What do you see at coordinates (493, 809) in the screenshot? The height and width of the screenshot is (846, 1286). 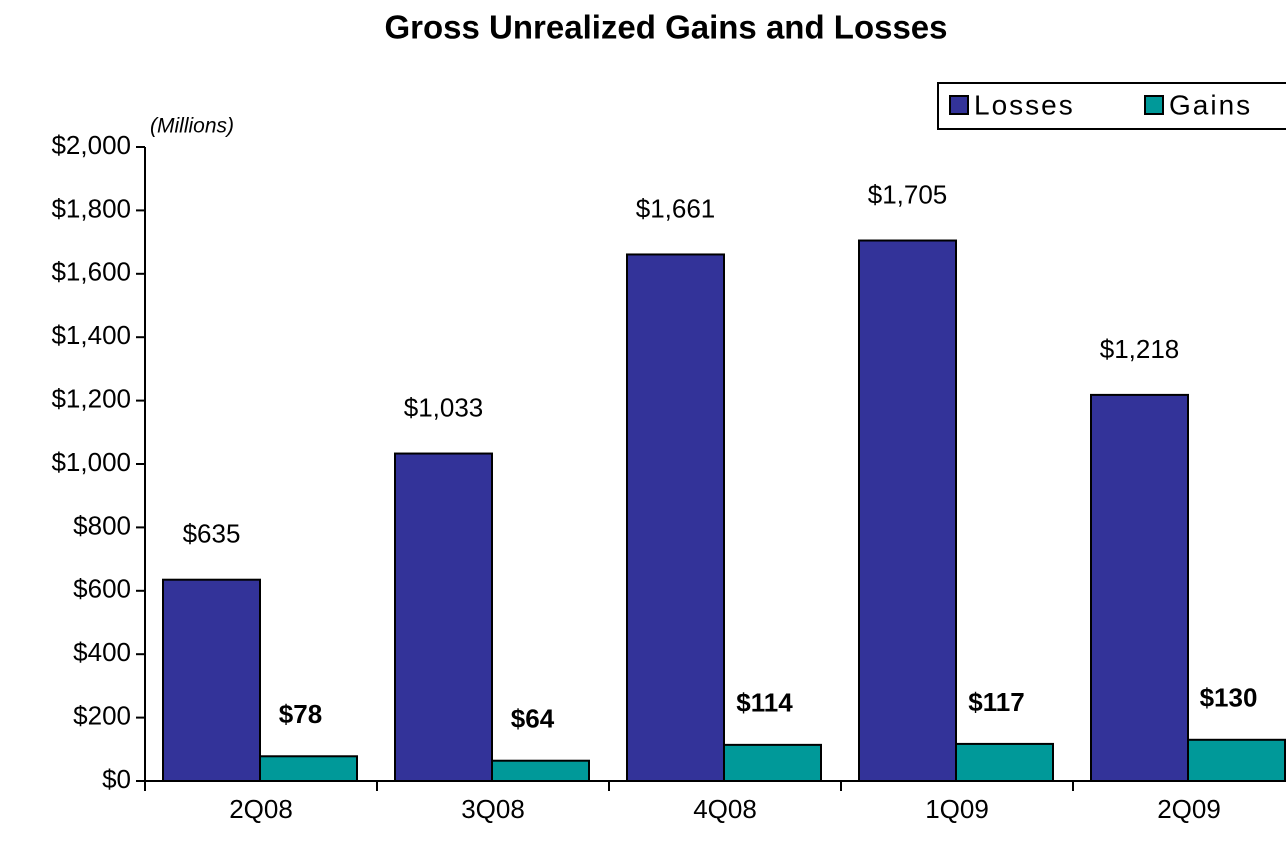 I see `x-tick-label: 3Q08` at bounding box center [493, 809].